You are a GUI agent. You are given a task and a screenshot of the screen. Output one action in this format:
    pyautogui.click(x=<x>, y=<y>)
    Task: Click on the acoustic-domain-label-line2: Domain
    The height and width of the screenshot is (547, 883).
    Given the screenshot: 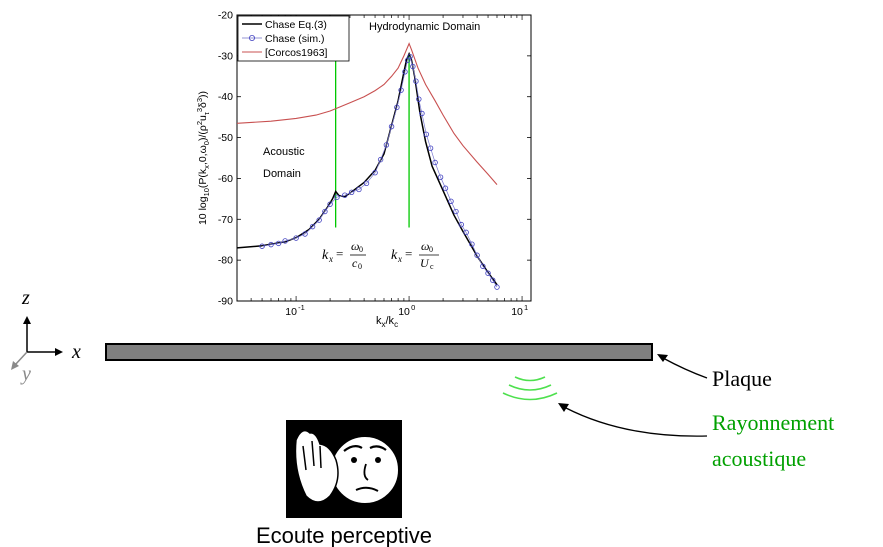 What is the action you would take?
    pyautogui.click(x=282, y=174)
    